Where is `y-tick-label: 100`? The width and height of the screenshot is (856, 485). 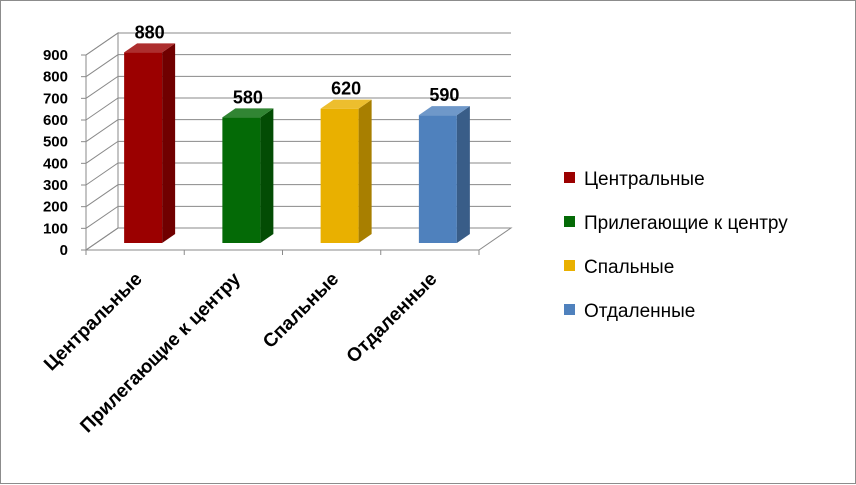 y-tick-label: 100 is located at coordinates (55, 228).